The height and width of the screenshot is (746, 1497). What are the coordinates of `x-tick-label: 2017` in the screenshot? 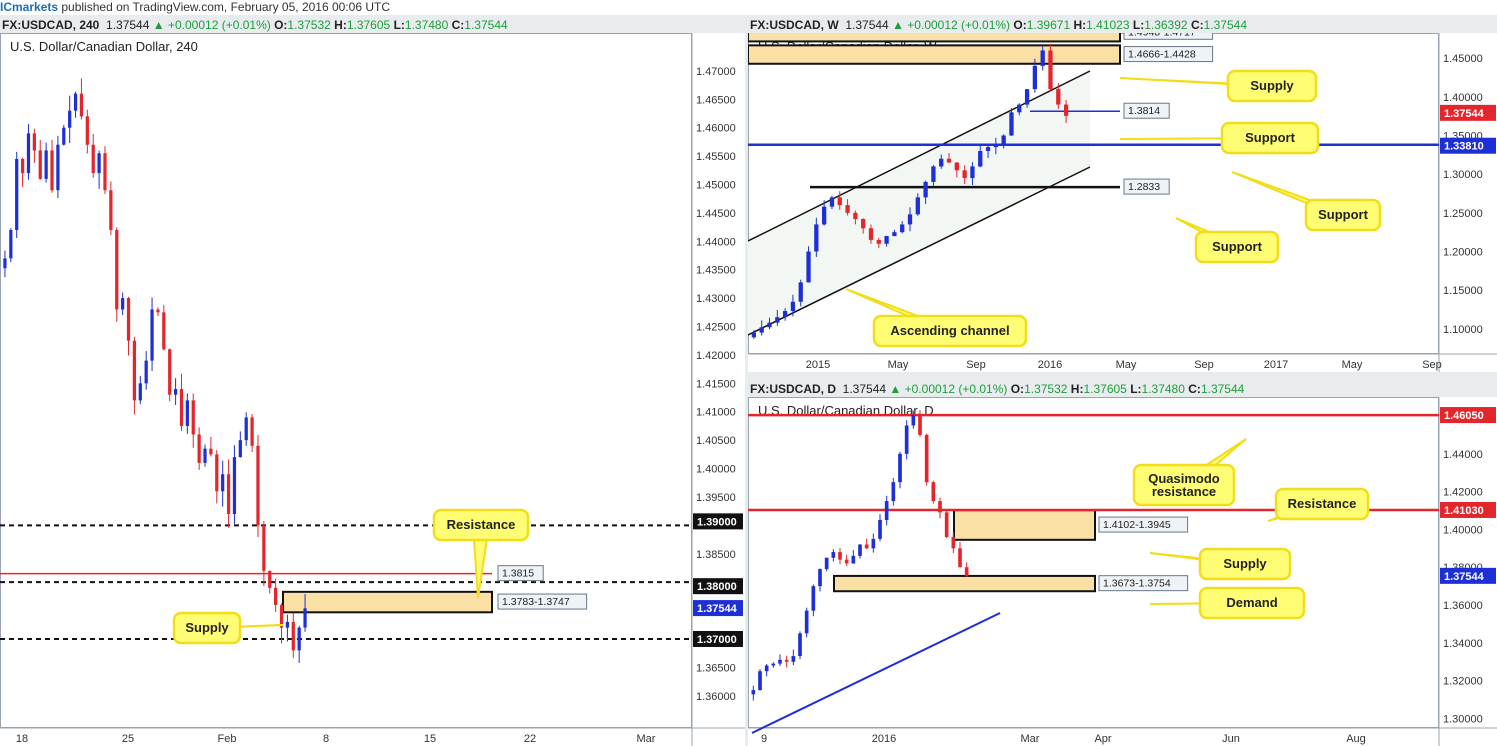 It's located at (1276, 365).